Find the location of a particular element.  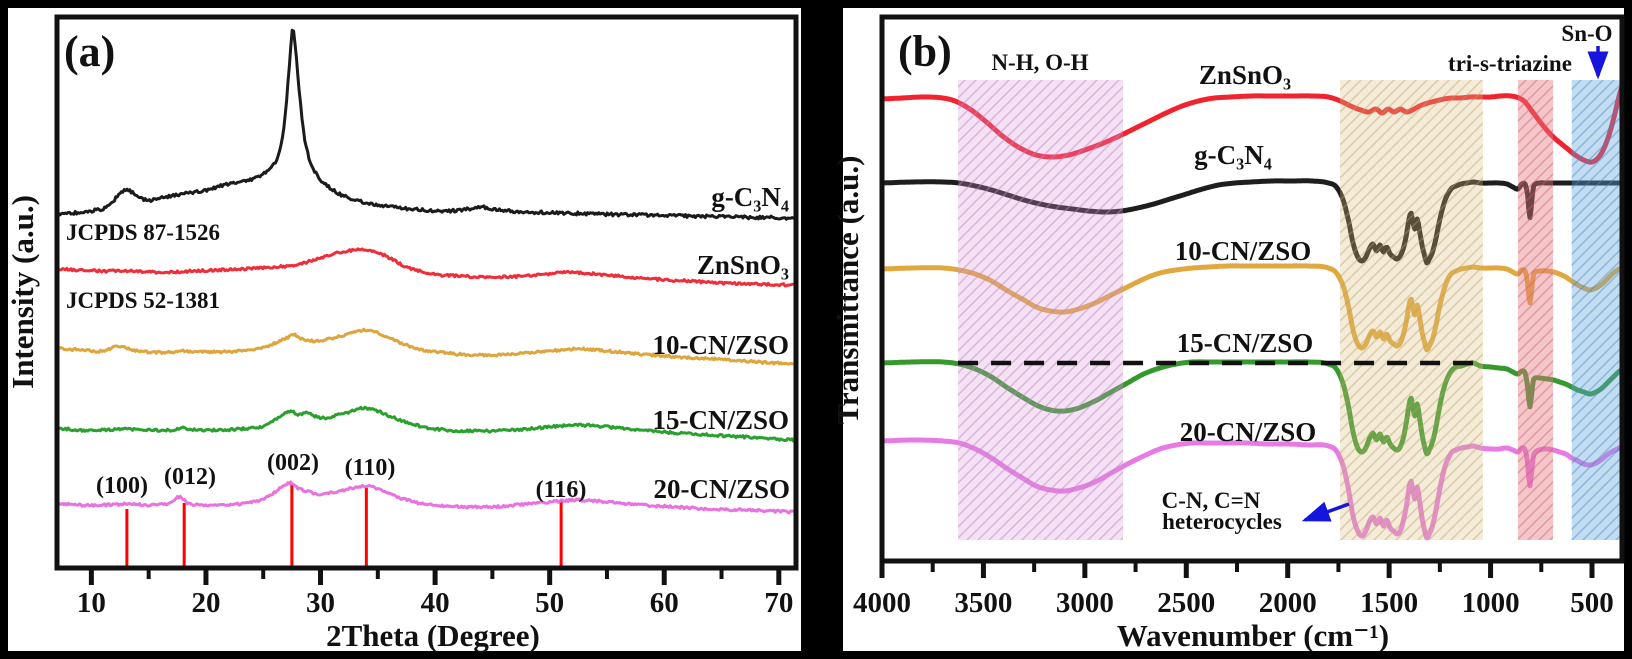

x-tick-label-1500: 1500 is located at coordinates (1389, 603).